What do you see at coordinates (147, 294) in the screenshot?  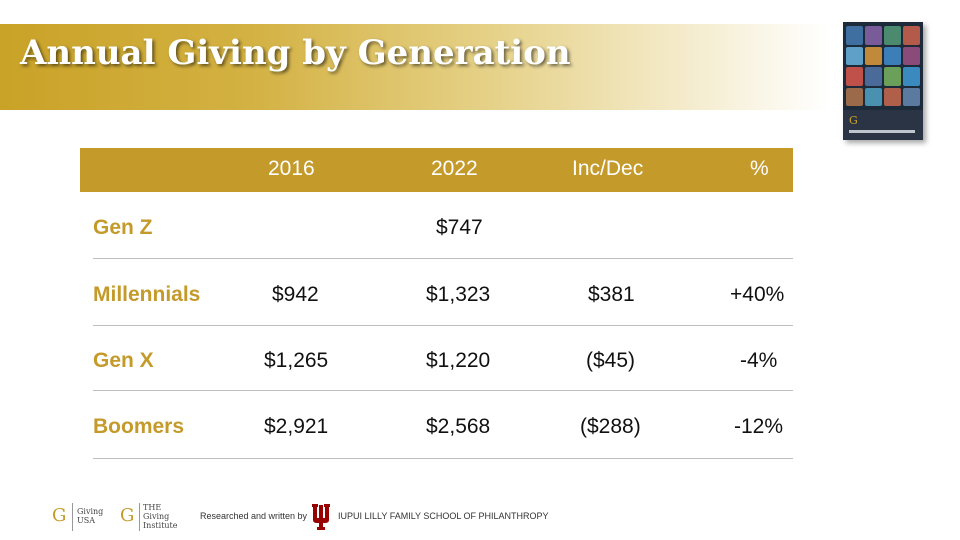 I see `row-label-millennials: Millennials` at bounding box center [147, 294].